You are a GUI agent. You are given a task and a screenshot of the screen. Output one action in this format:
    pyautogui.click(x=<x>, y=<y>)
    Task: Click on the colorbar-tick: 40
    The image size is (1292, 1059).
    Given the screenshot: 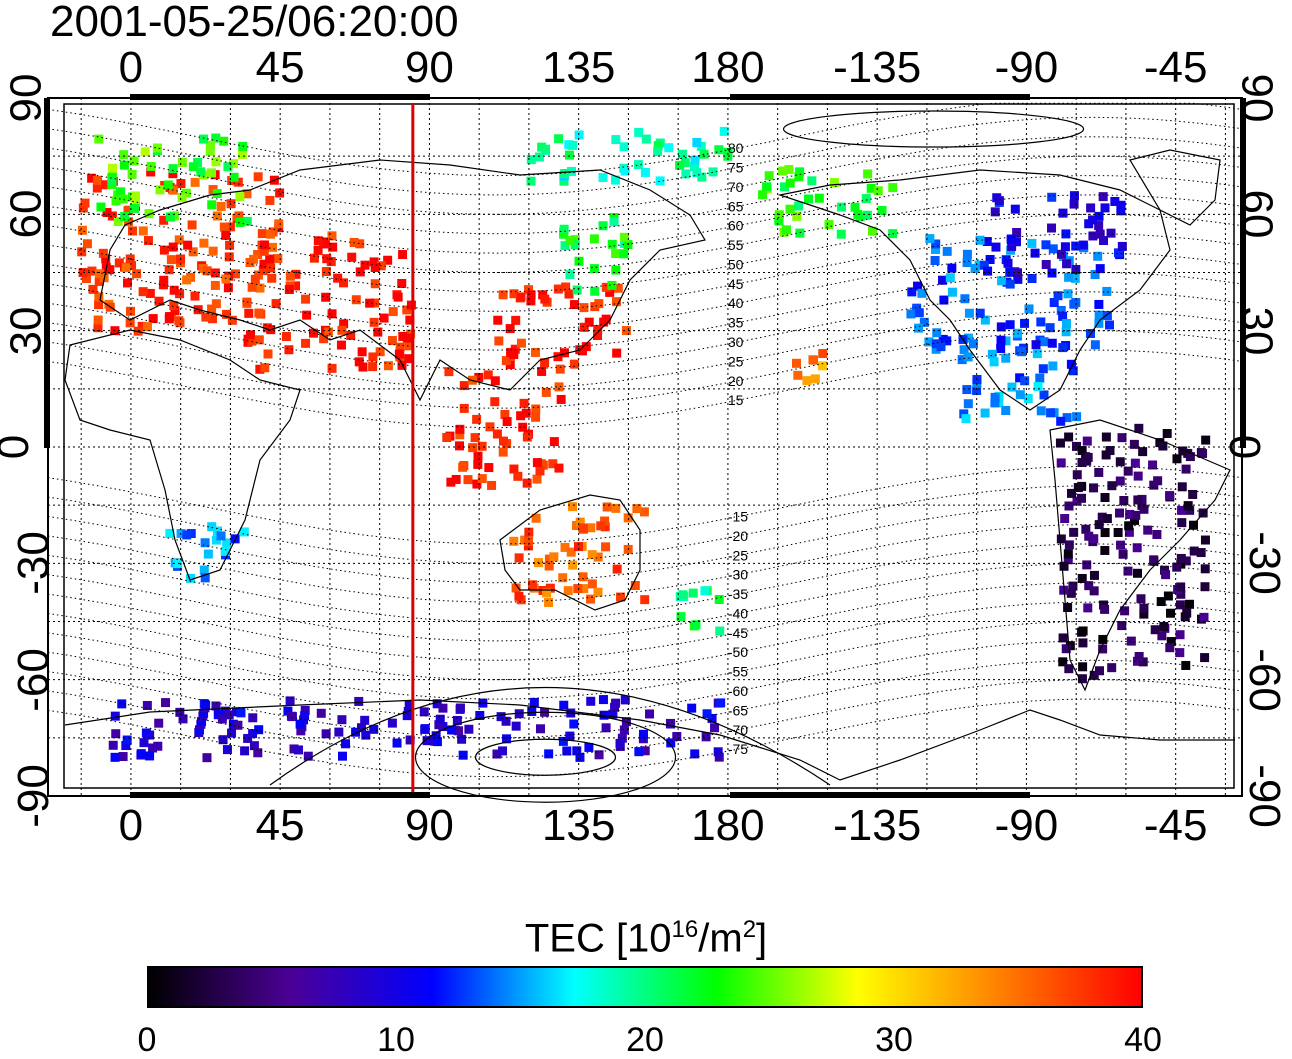 What is the action you would take?
    pyautogui.click(x=1143, y=1040)
    